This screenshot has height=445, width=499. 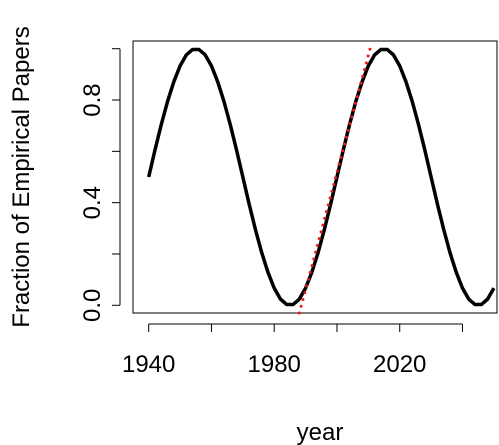 What do you see at coordinates (92, 305) in the screenshot?
I see `y-tick-label: 0.0` at bounding box center [92, 305].